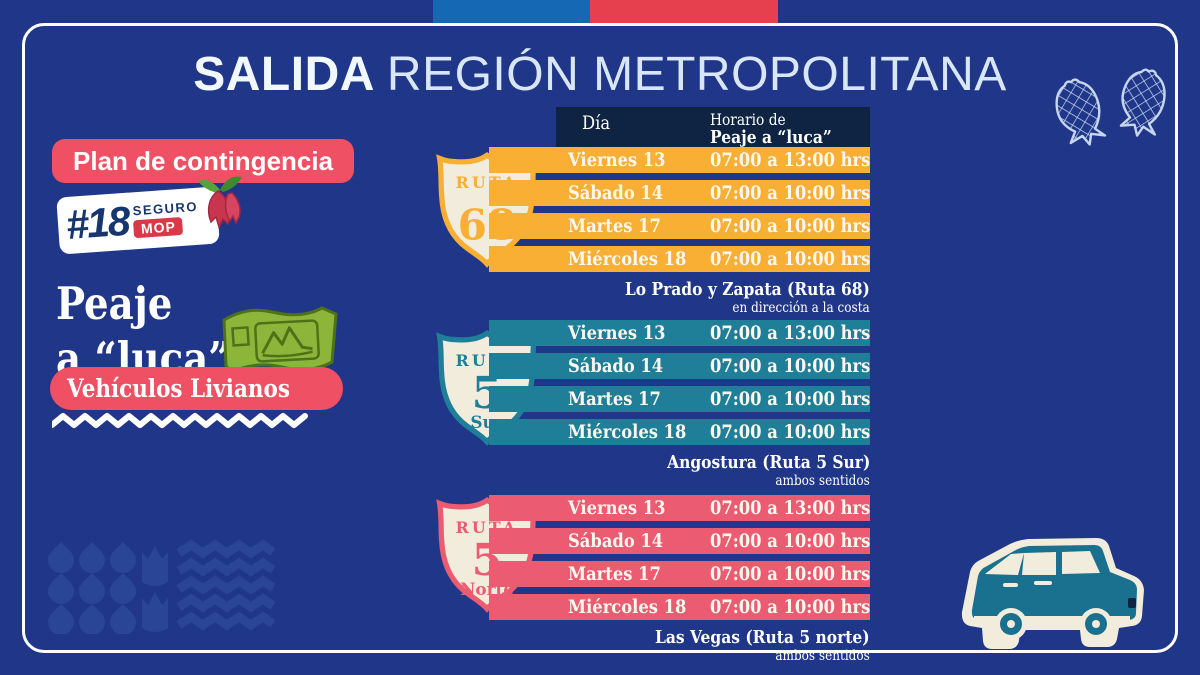  I want to click on toll-plaza-name: Lo Prado y Zapata (Ruta 68), so click(747, 289).